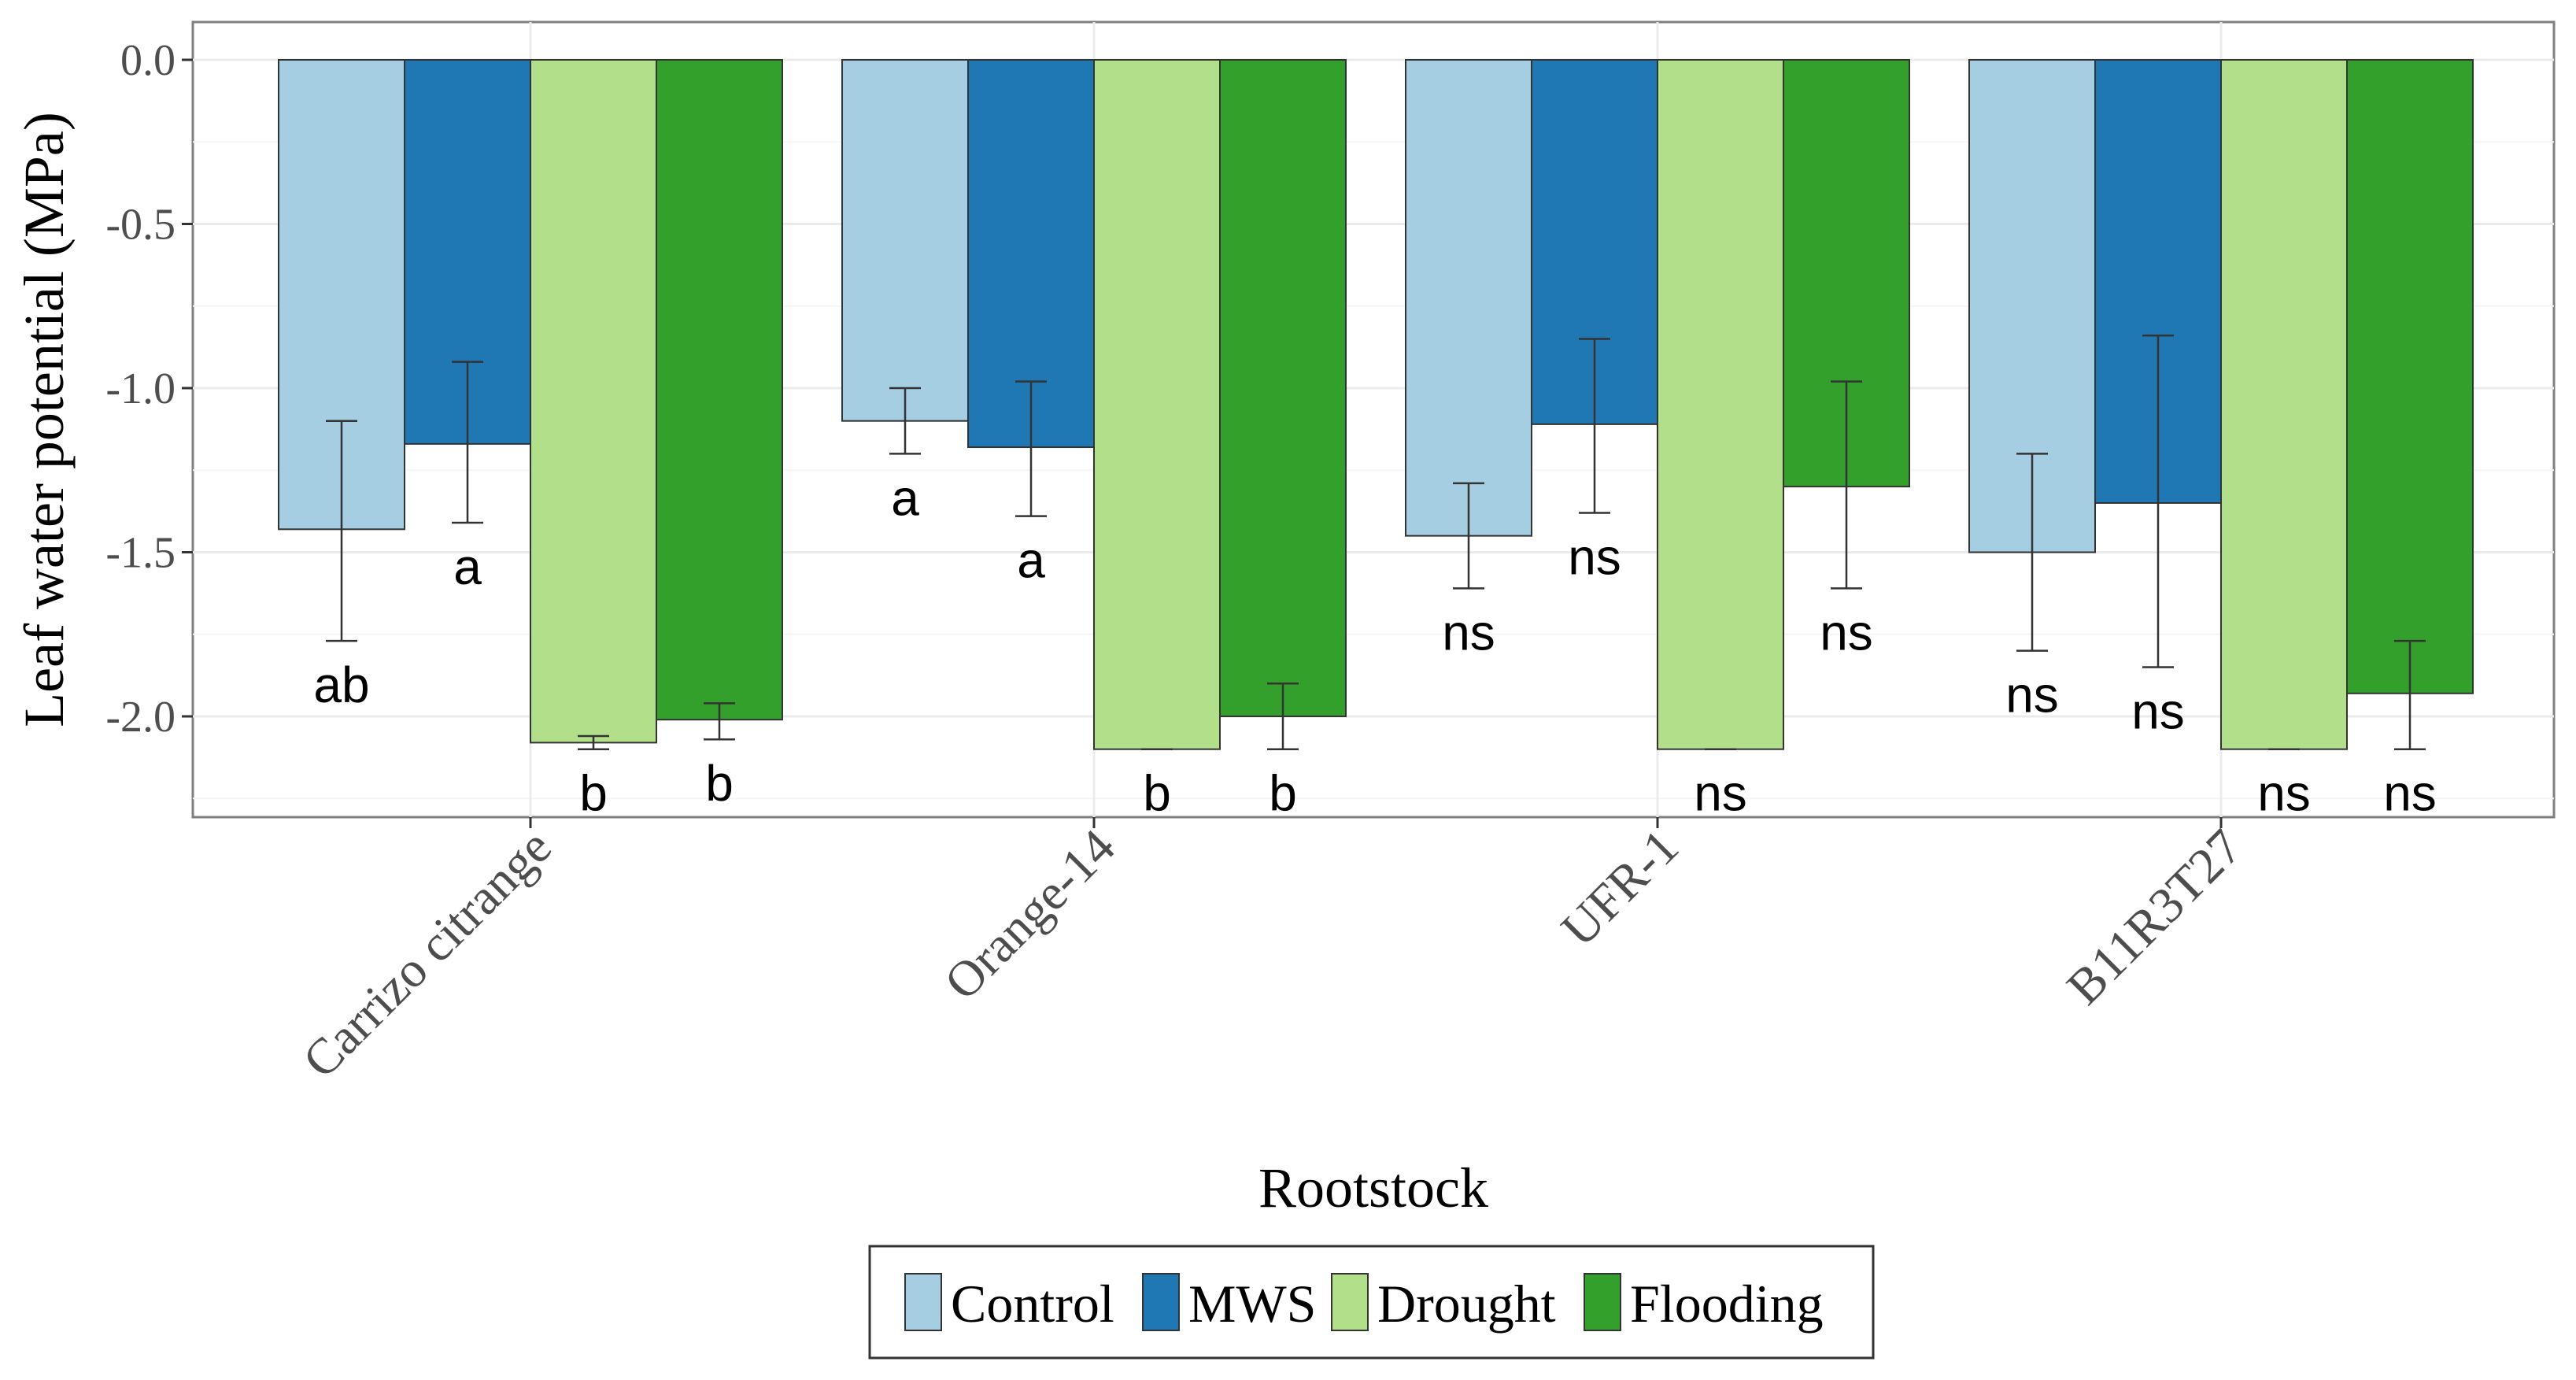 This screenshot has width=2576, height=1380. Describe the element at coordinates (148, 60) in the screenshot. I see `y-tick-label: 0.0` at that location.